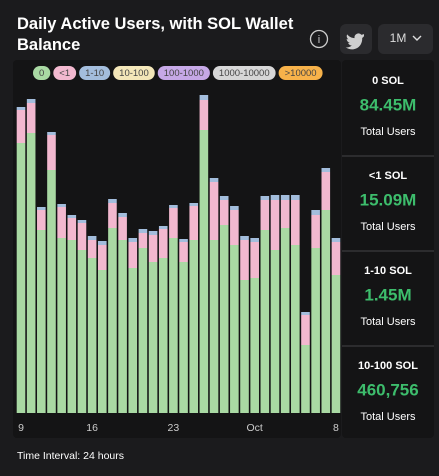 Image resolution: width=439 pixels, height=476 pixels. Describe the element at coordinates (92, 428) in the screenshot. I see `x-tick-label: 16` at that location.